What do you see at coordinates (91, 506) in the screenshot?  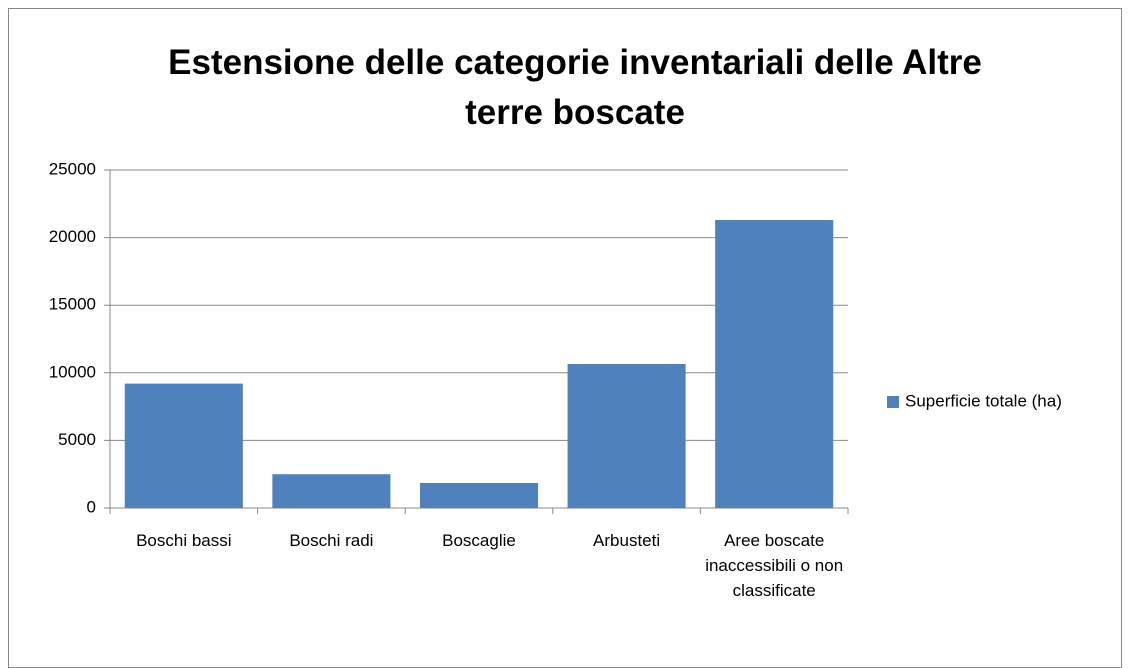 I see `y-tick-label: 0` at bounding box center [91, 506].